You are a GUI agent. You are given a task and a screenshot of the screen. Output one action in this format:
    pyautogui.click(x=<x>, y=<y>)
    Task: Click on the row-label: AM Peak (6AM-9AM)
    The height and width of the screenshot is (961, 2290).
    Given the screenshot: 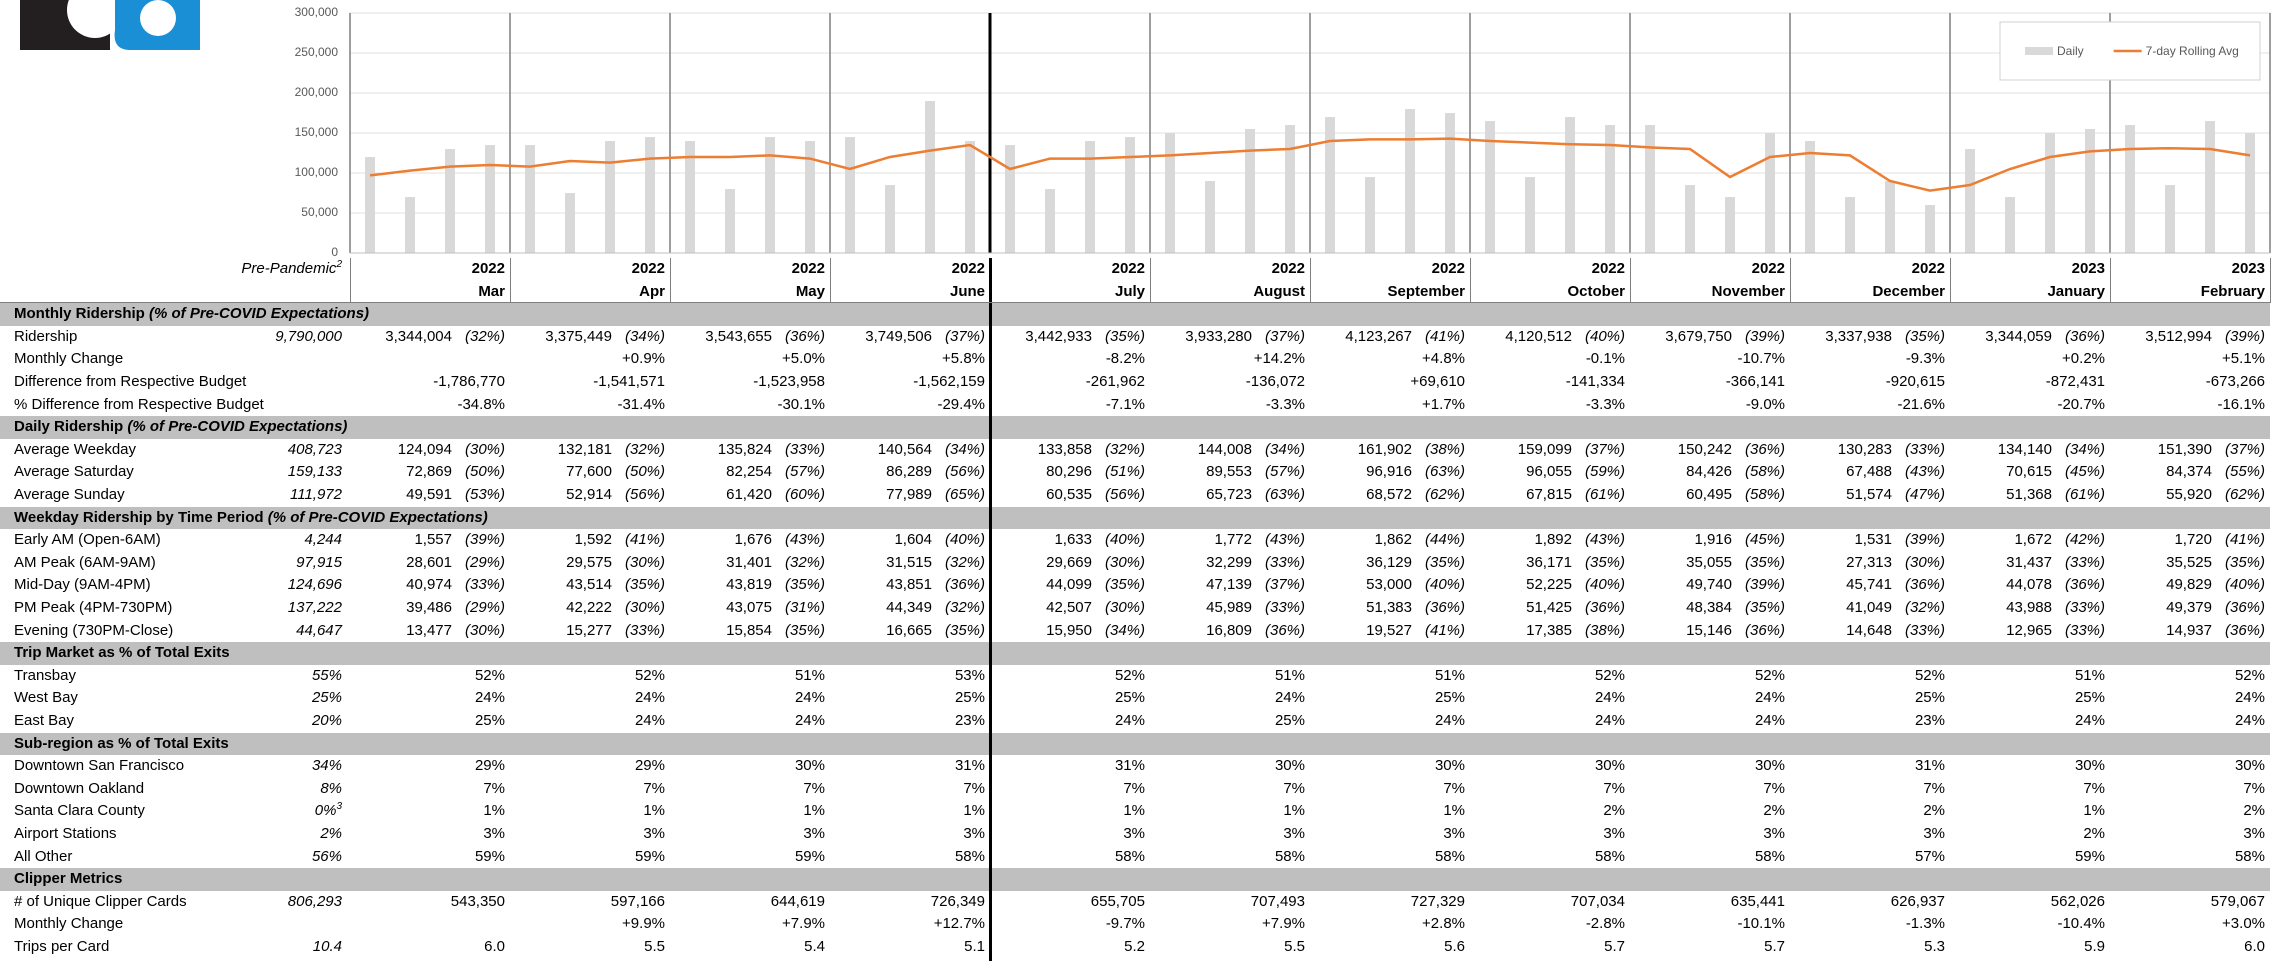 What is the action you would take?
    pyautogui.click(x=85, y=562)
    